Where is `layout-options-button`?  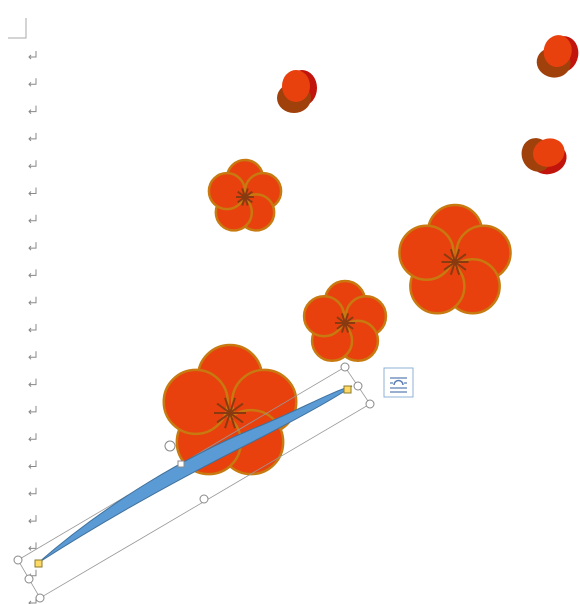 layout-options-button is located at coordinates (398, 382).